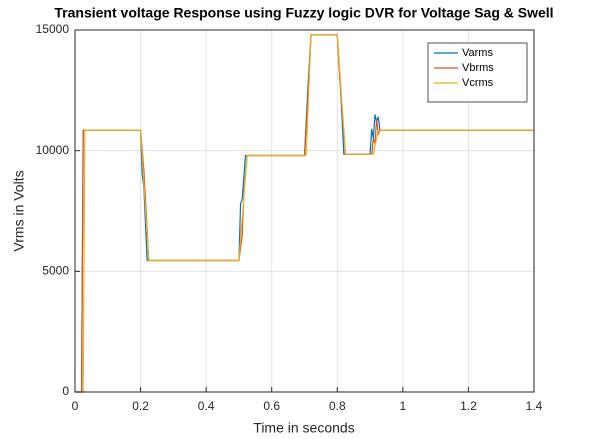 The width and height of the screenshot is (590, 439). What do you see at coordinates (65, 391) in the screenshot?
I see `y-tick-label: 0` at bounding box center [65, 391].